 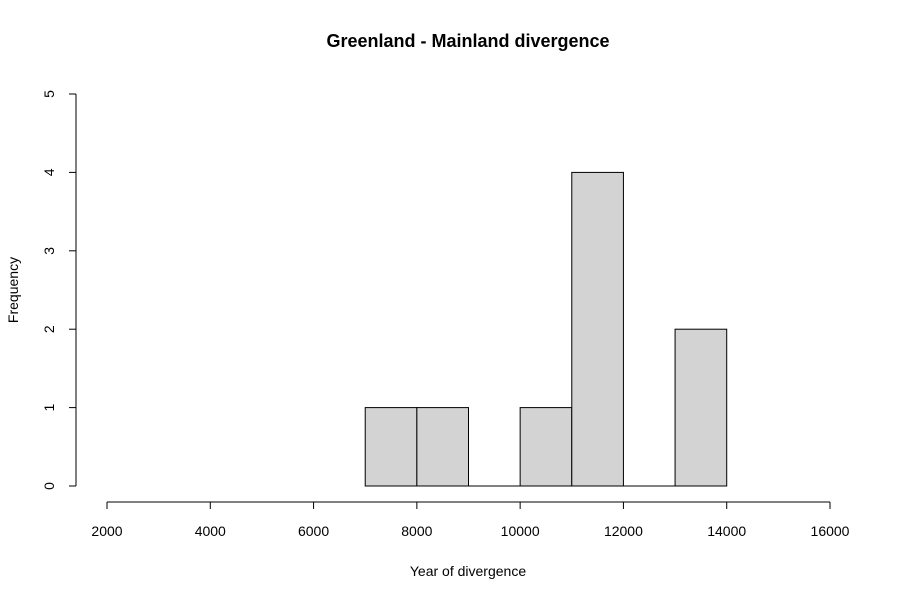 I want to click on x-tick-label-6: 14000, so click(x=726, y=531).